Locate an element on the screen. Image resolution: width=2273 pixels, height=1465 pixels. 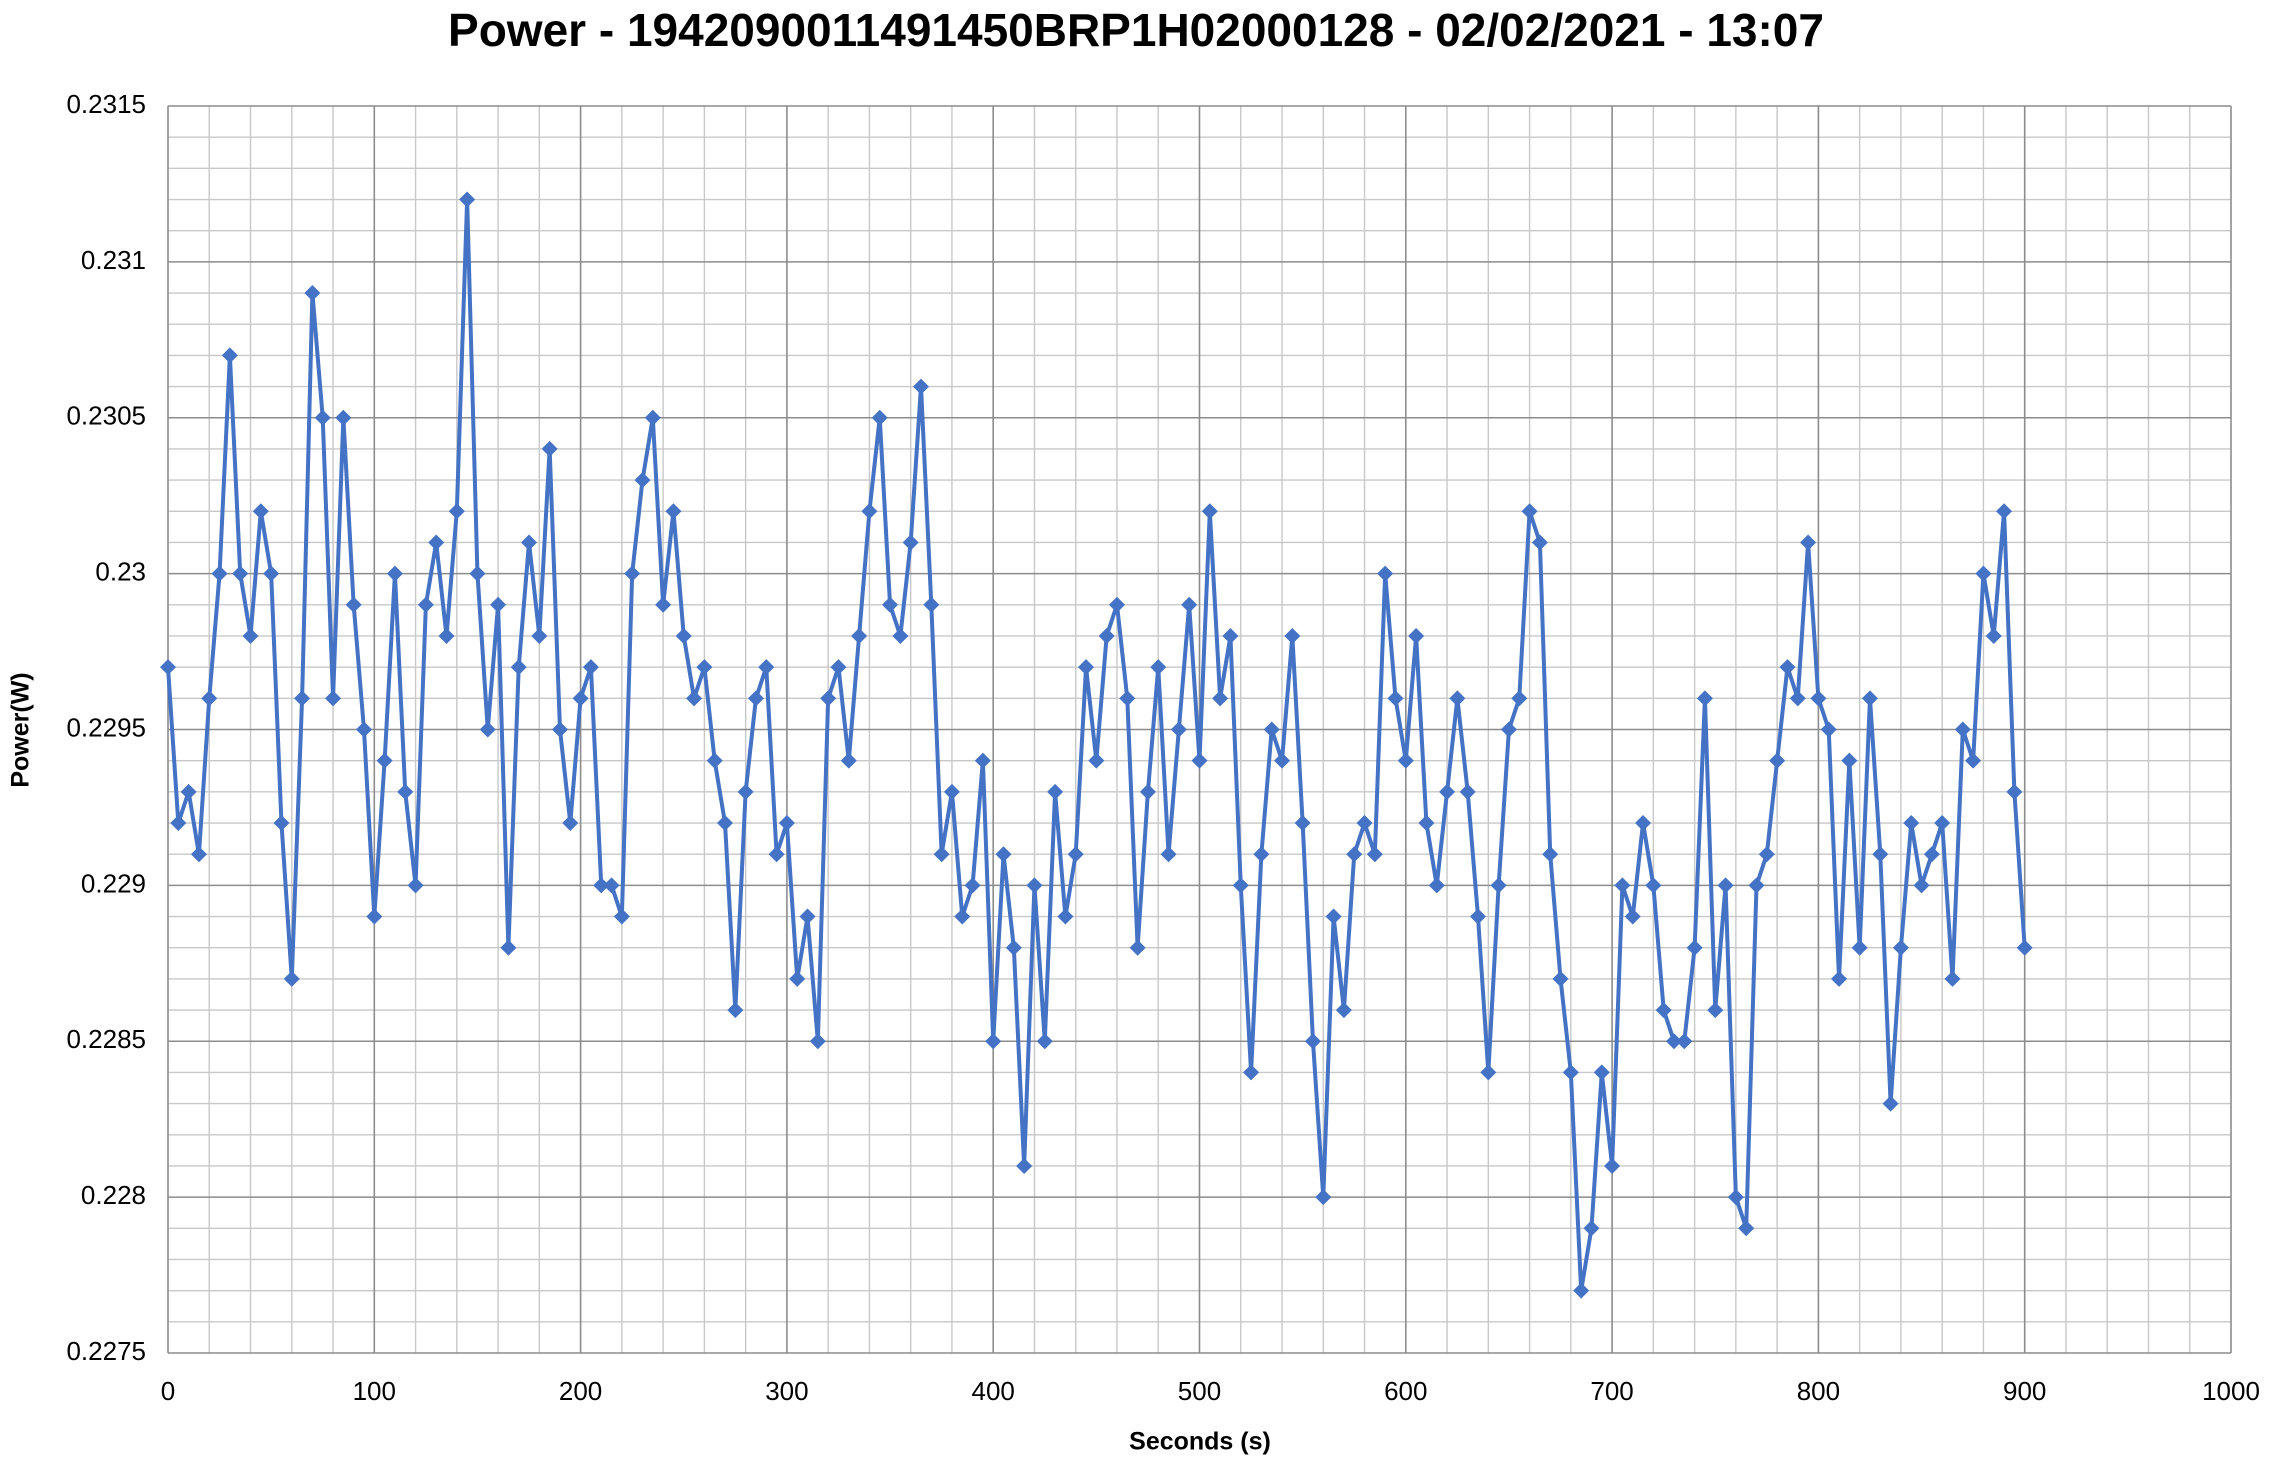
x-tick-label: 100 is located at coordinates (374, 1391).